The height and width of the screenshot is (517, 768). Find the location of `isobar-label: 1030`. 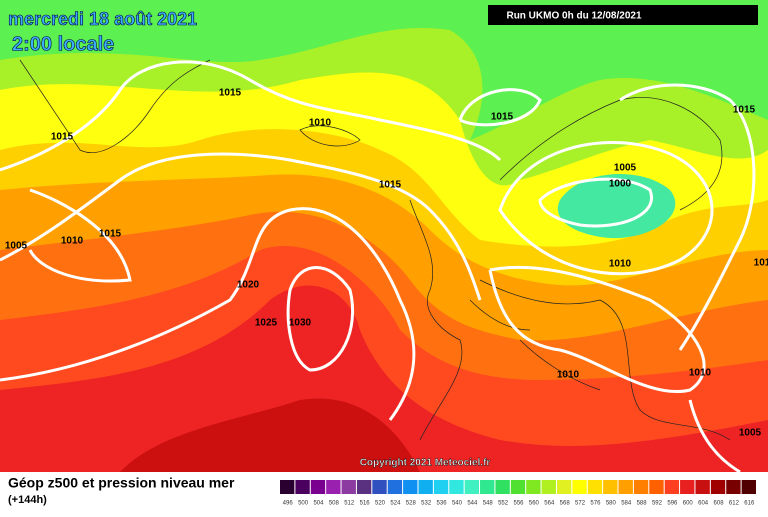

isobar-label: 1030 is located at coordinates (300, 323).